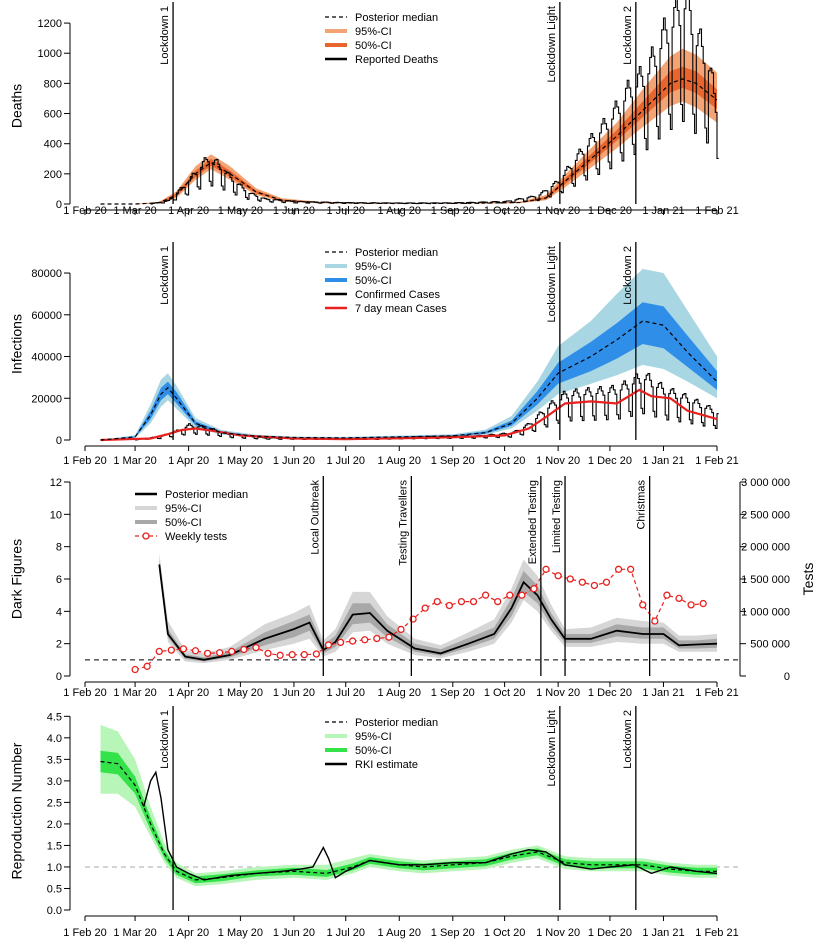  Describe the element at coordinates (552, 284) in the screenshot. I see `event-label: Lockdown Light` at that location.